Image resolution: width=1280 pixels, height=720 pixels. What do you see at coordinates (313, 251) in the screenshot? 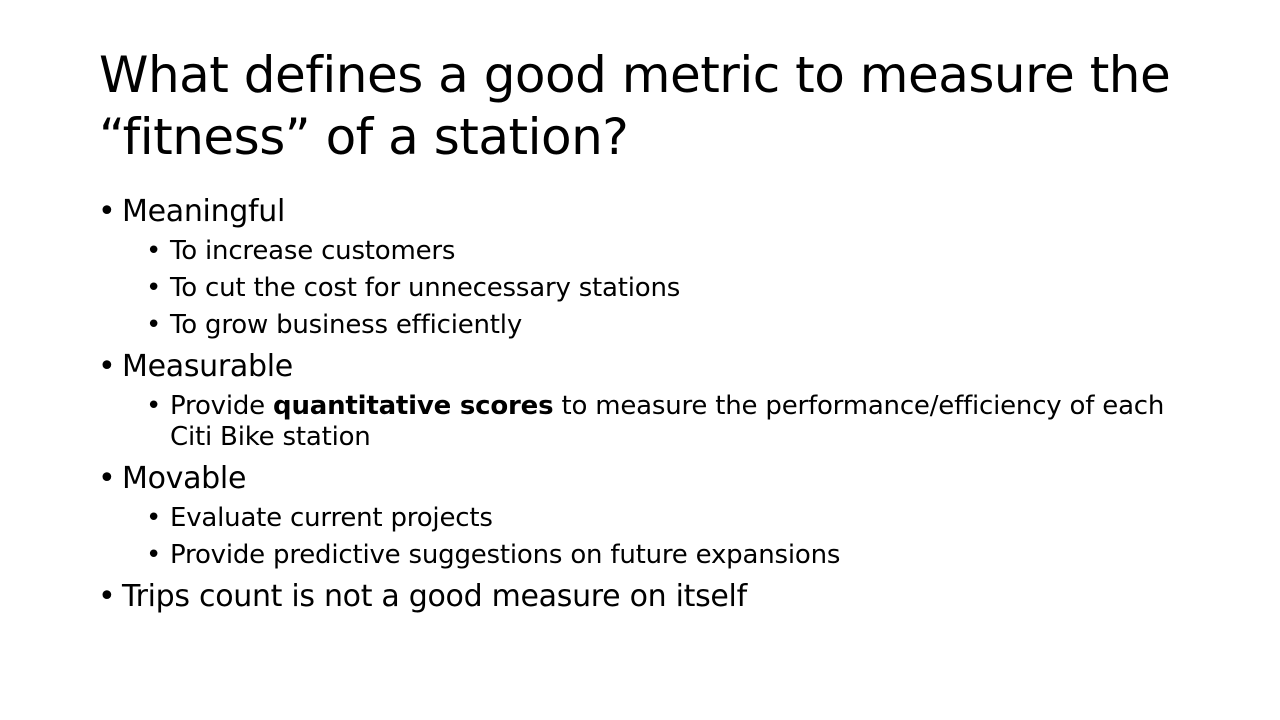
I see `sub-bullet-text: To increase customers` at bounding box center [313, 251].